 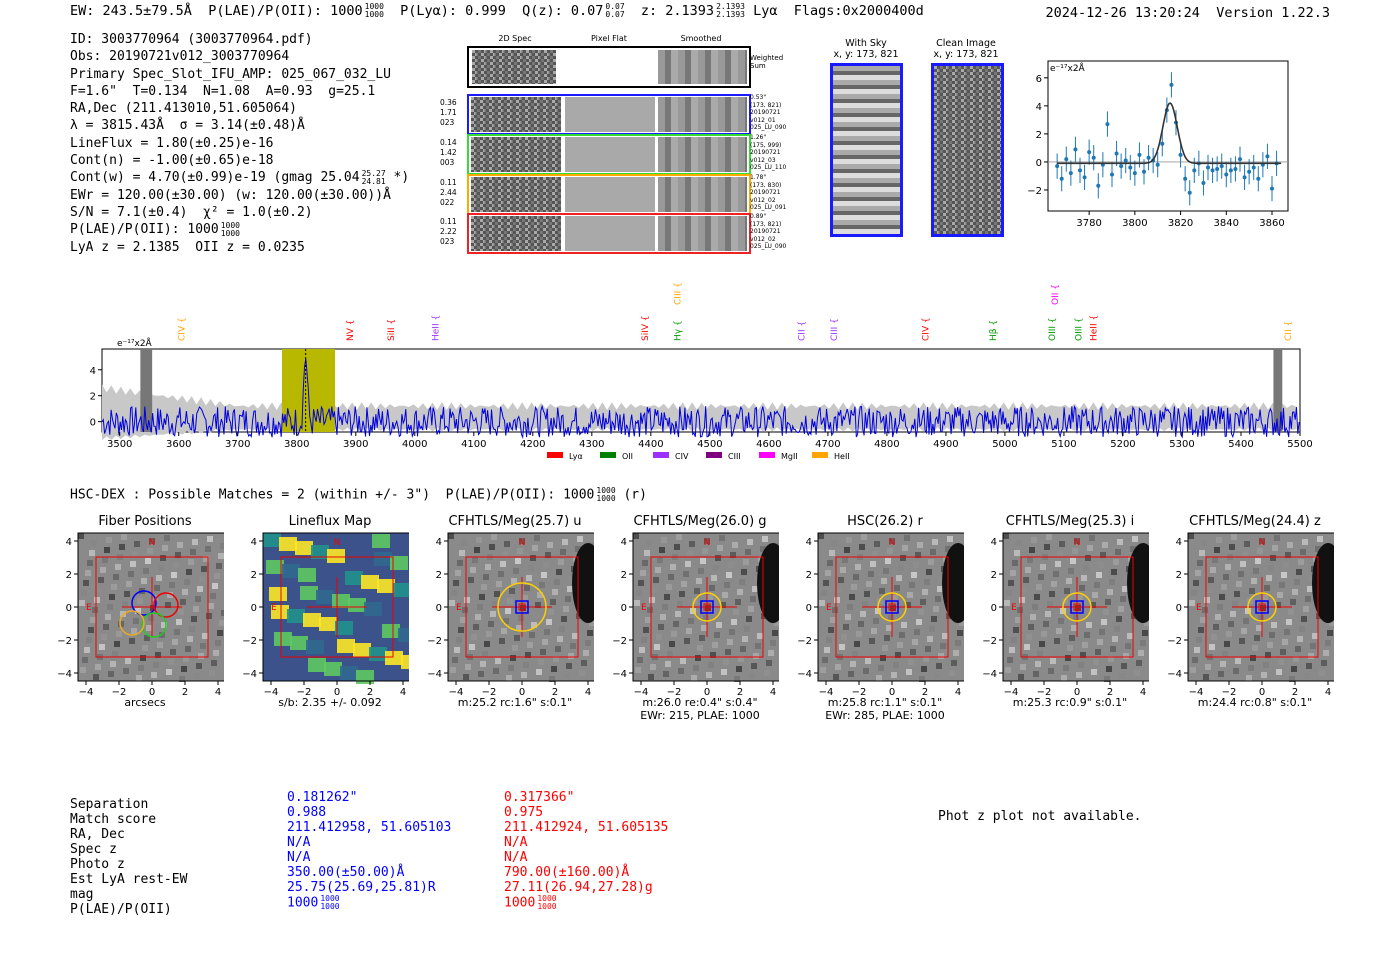 What do you see at coordinates (563, 11) in the screenshot?
I see `header-qz: Q(z): 0.07` at bounding box center [563, 11].